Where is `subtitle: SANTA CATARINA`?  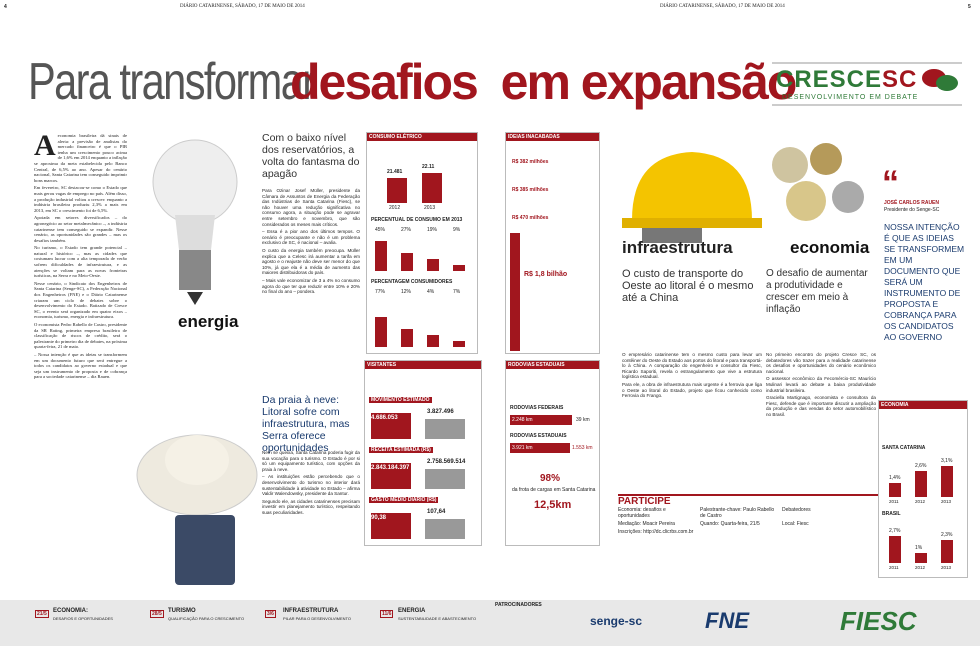
subtitle: SANTA CATARINA is located at coordinates (904, 448).